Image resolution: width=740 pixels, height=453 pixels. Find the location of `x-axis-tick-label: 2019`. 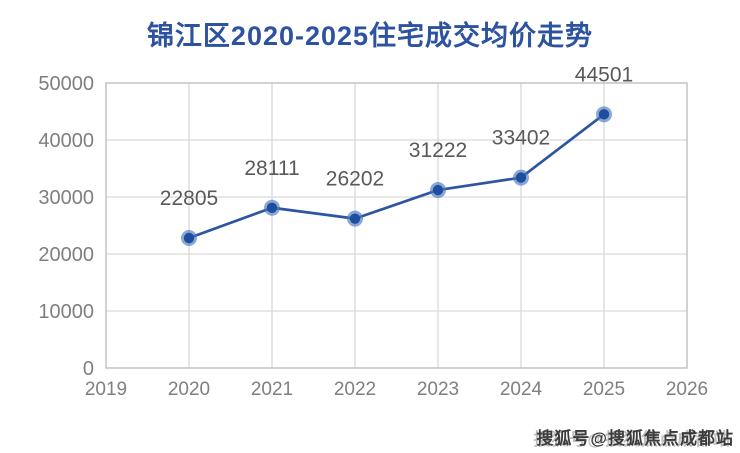

x-axis-tick-label: 2019 is located at coordinates (106, 389).